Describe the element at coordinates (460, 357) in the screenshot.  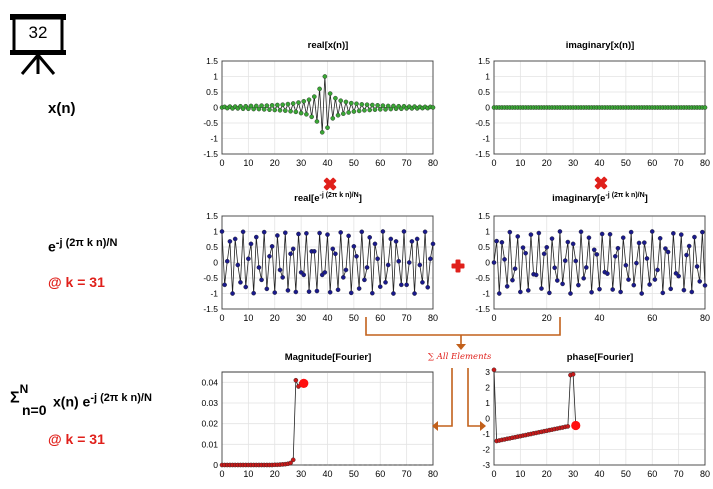
I see `sum-all-elements-label: ∑ All Elements` at that location.